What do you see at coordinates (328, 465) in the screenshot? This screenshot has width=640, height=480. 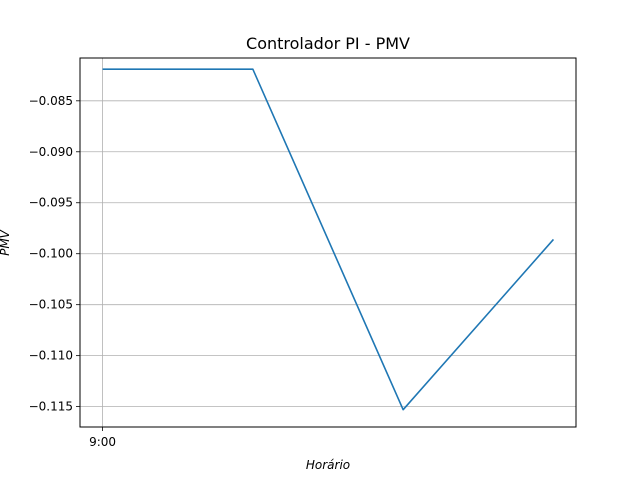 I see `x-axis-label: Horário` at bounding box center [328, 465].